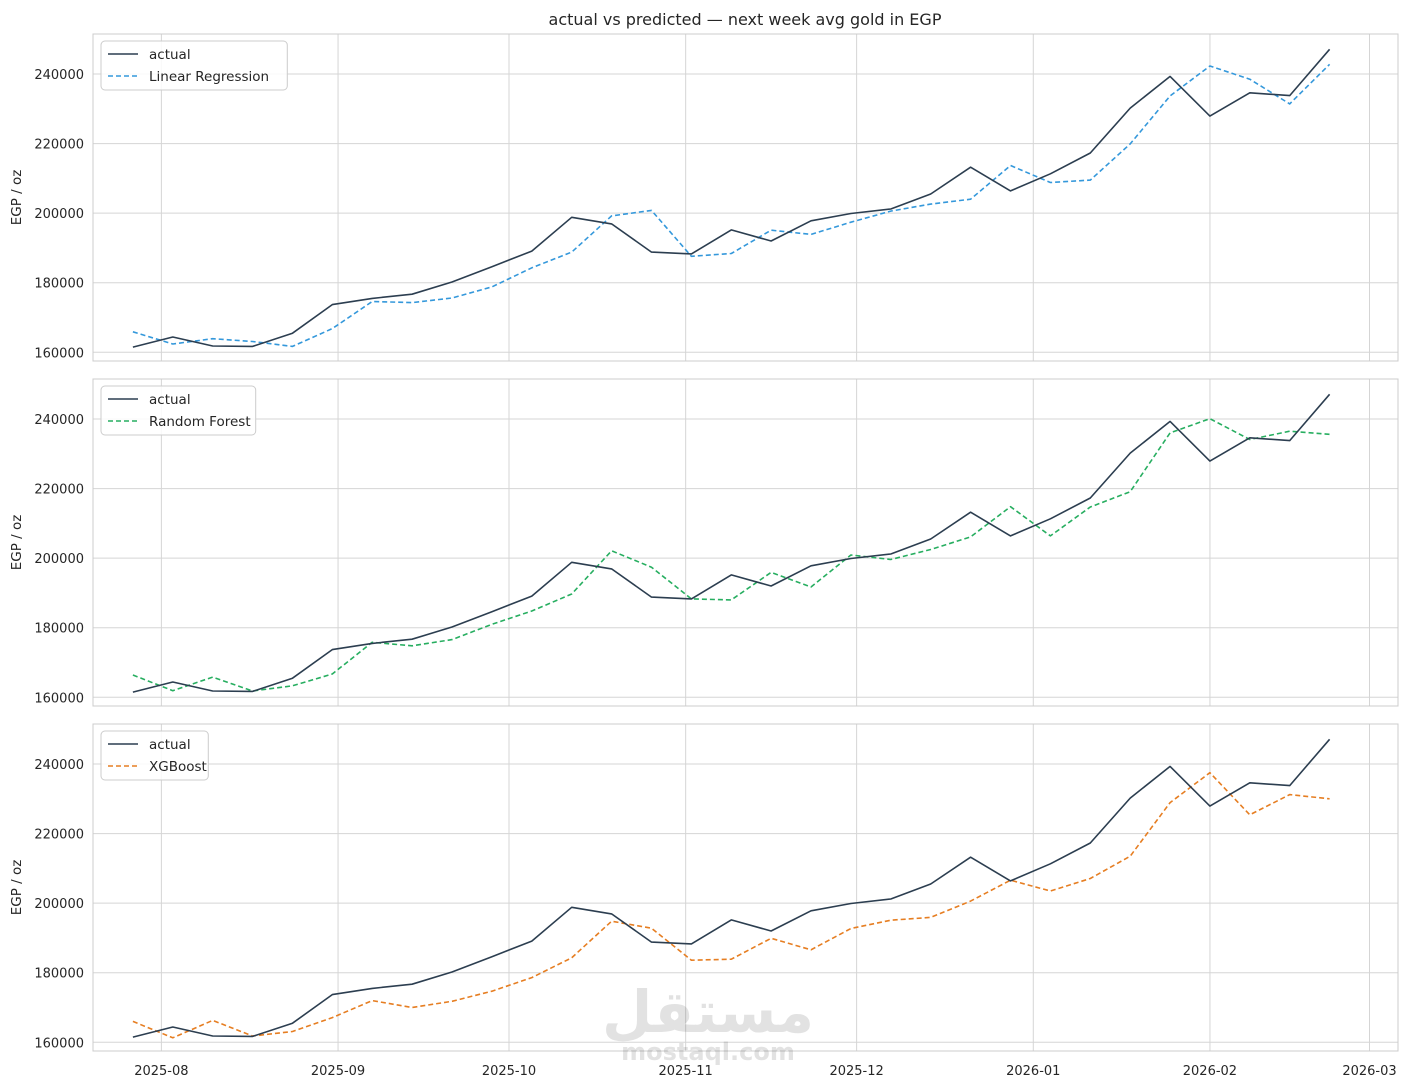 The image size is (1416, 1088). I want to click on x-tick-label: 2025-12, so click(856, 1071).